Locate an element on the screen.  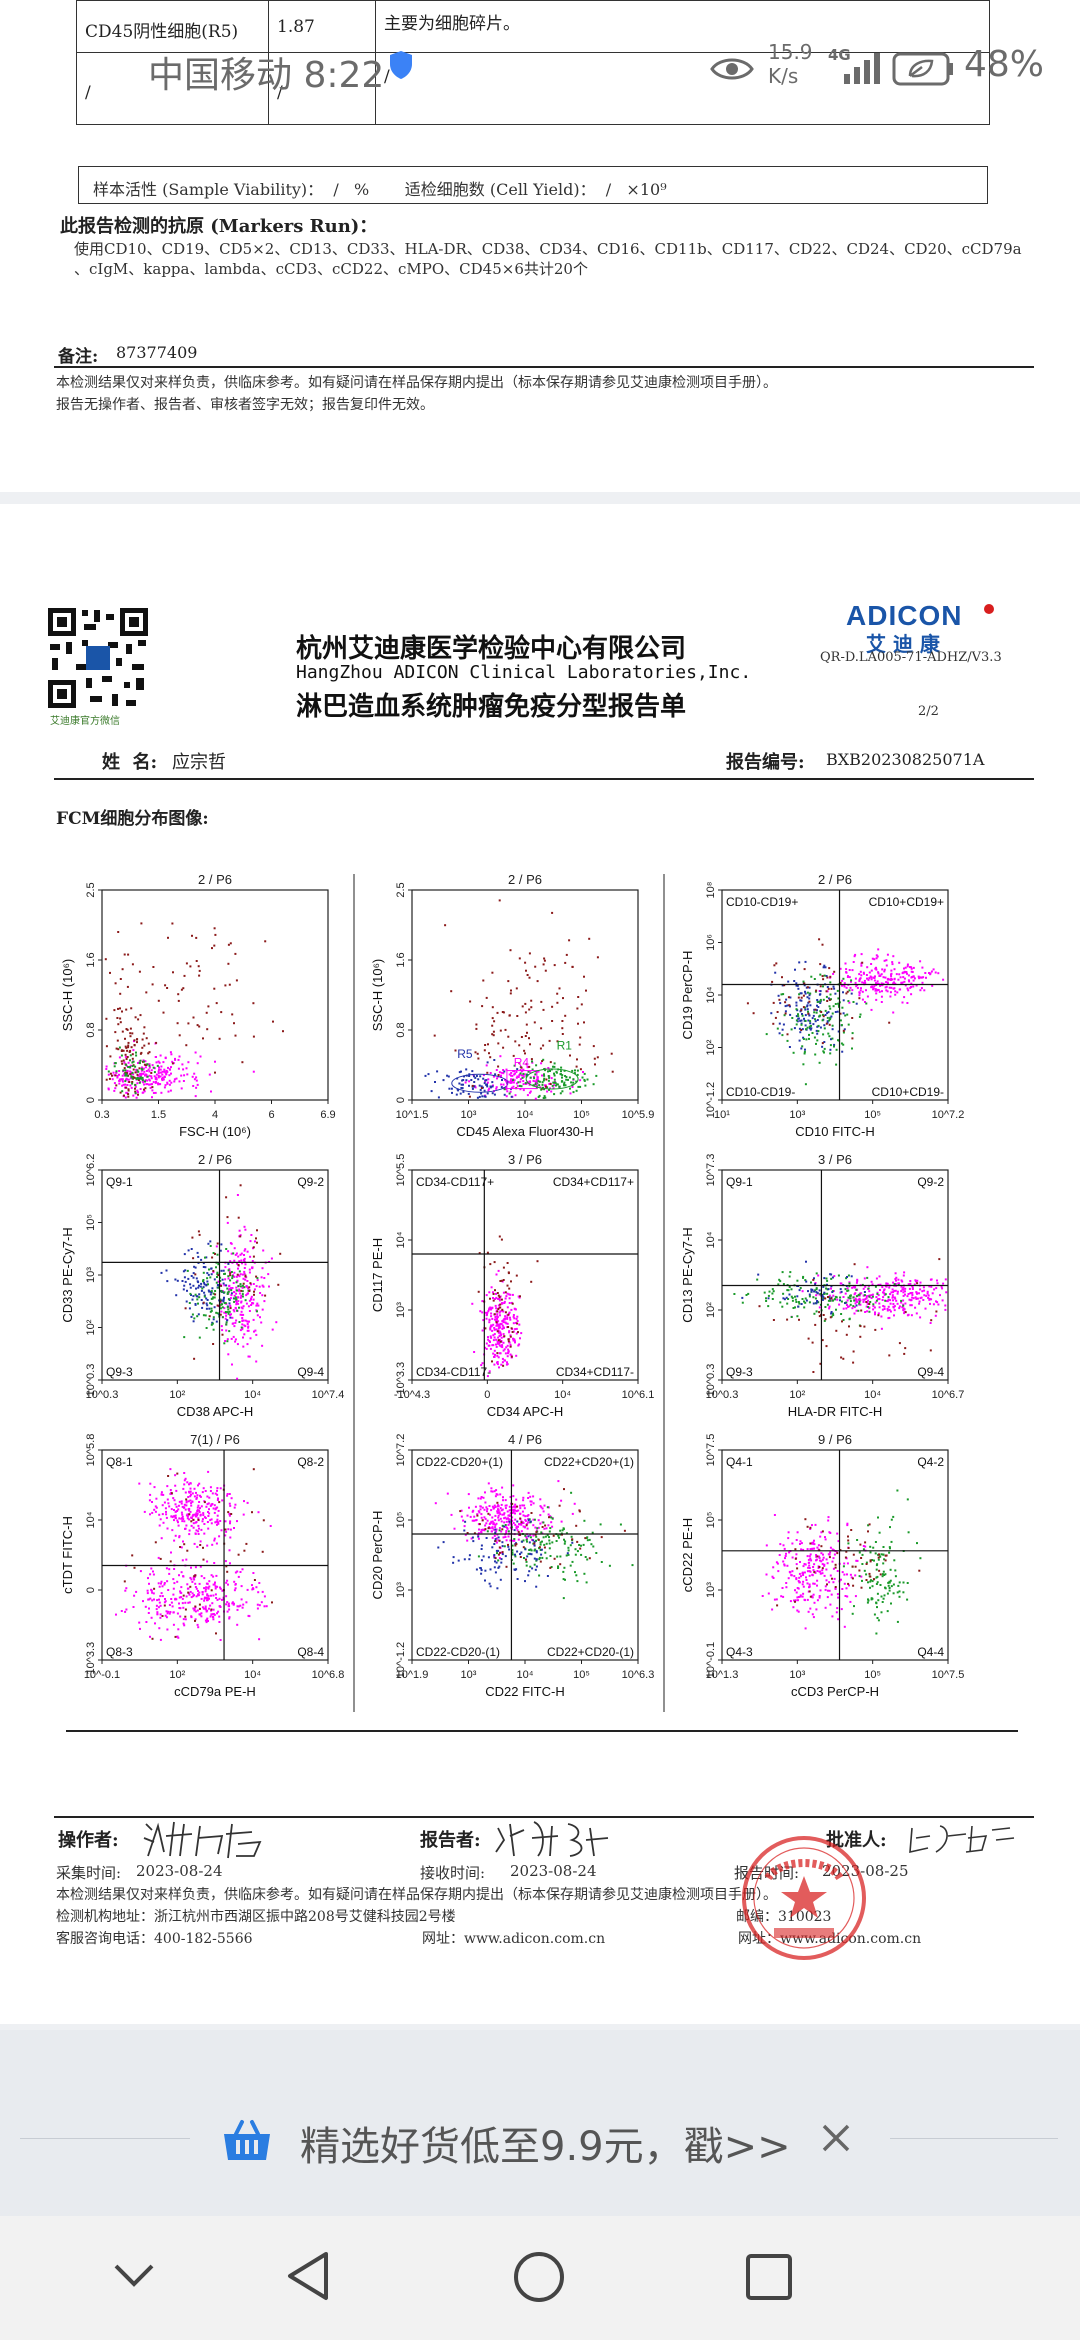
recent-apps-icon is located at coordinates (769, 2277).